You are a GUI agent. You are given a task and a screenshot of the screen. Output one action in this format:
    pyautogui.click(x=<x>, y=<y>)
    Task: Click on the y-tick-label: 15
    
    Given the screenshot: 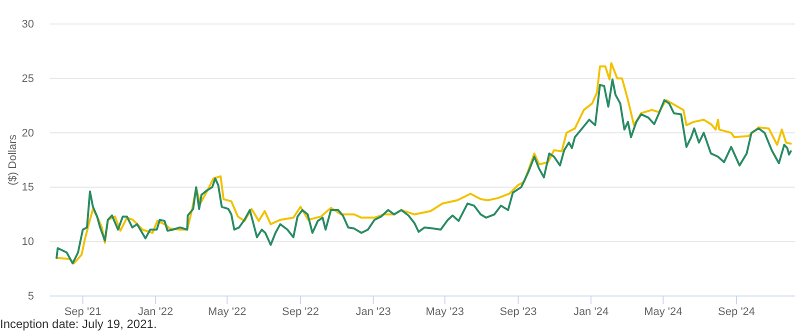 What is the action you would take?
    pyautogui.click(x=28, y=188)
    